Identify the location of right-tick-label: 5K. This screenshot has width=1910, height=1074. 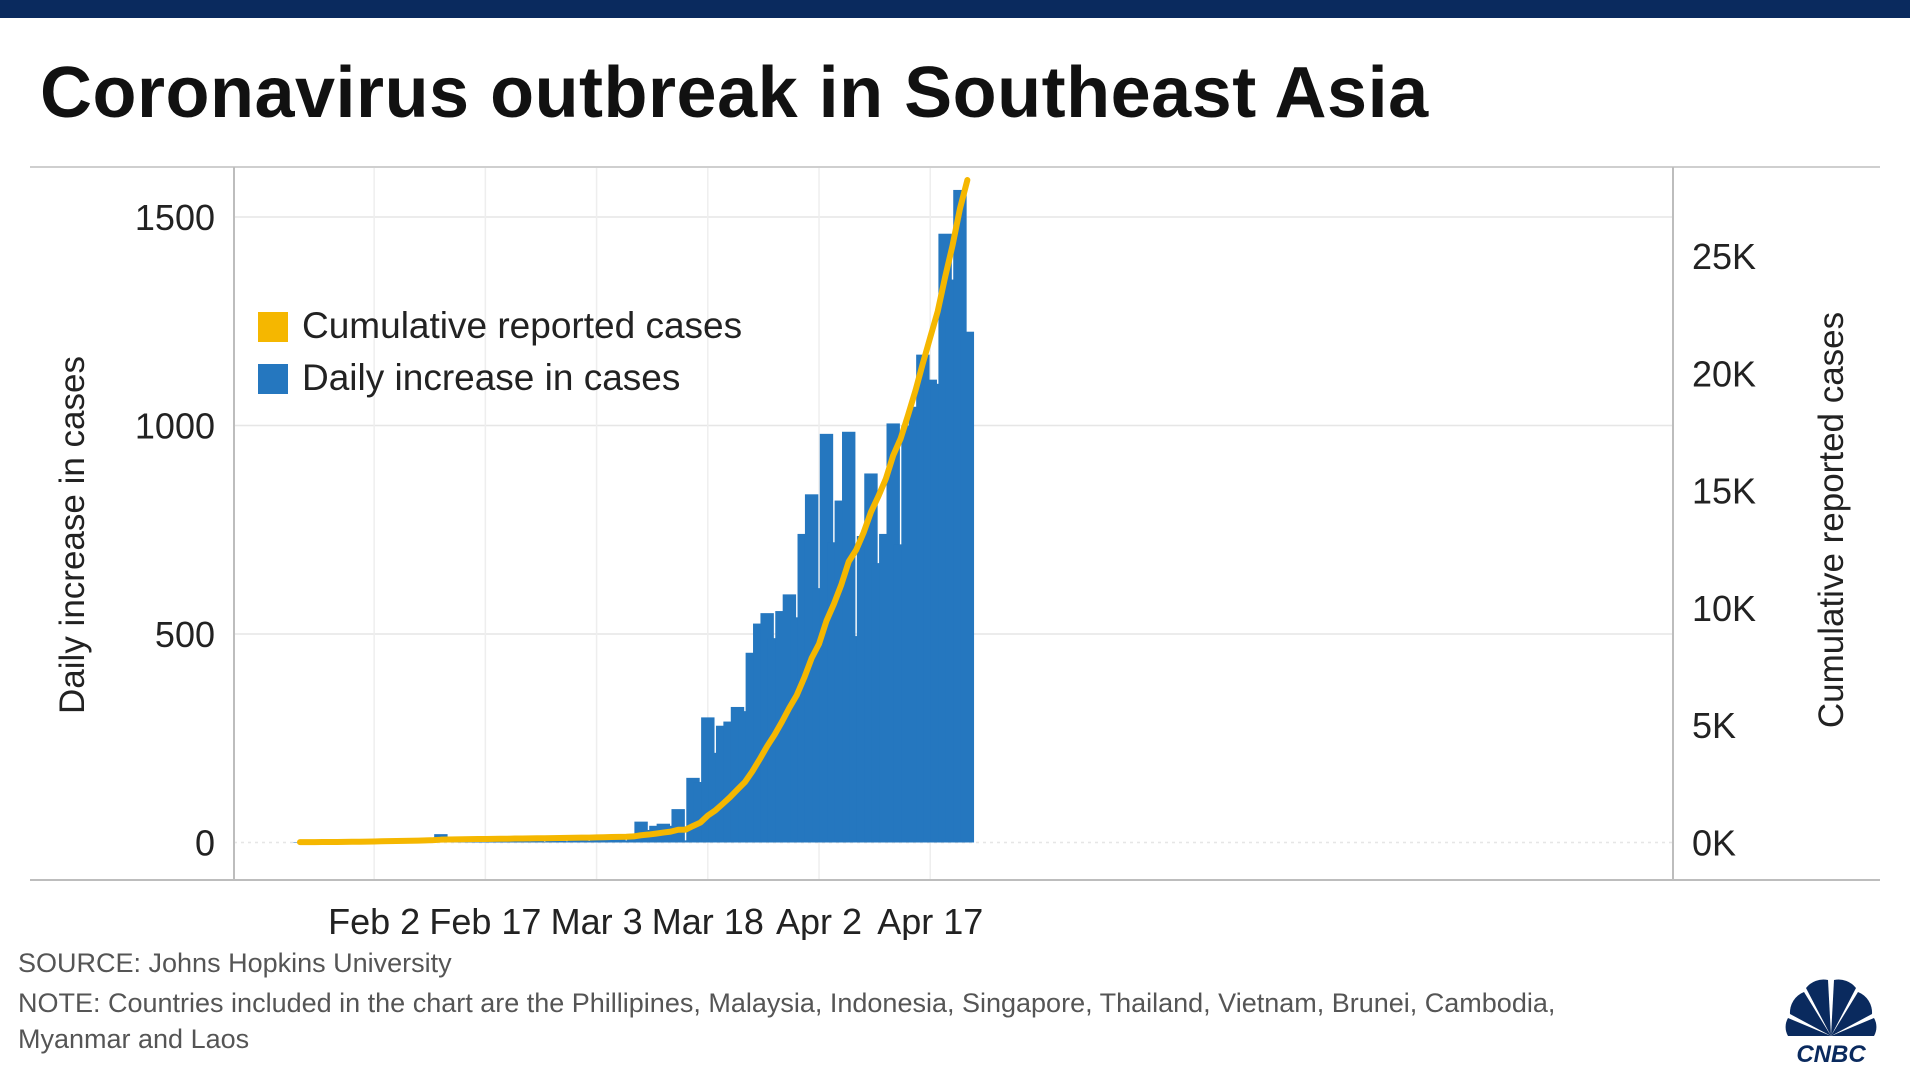
(1714, 725).